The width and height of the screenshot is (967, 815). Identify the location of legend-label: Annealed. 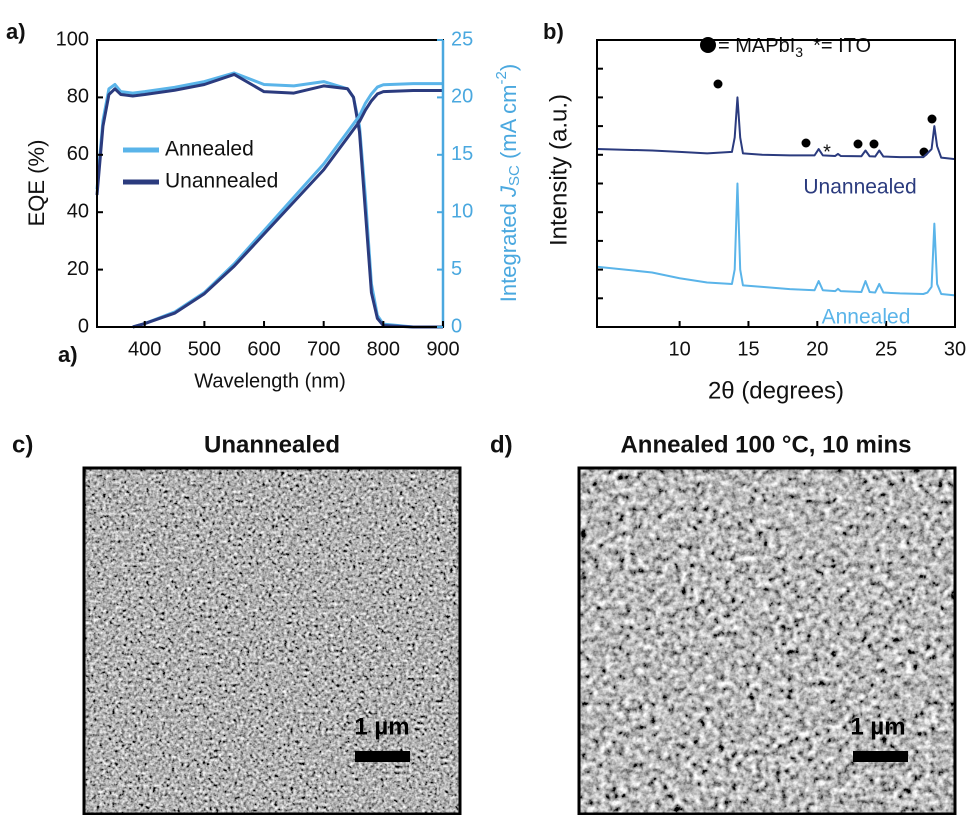
(209, 149).